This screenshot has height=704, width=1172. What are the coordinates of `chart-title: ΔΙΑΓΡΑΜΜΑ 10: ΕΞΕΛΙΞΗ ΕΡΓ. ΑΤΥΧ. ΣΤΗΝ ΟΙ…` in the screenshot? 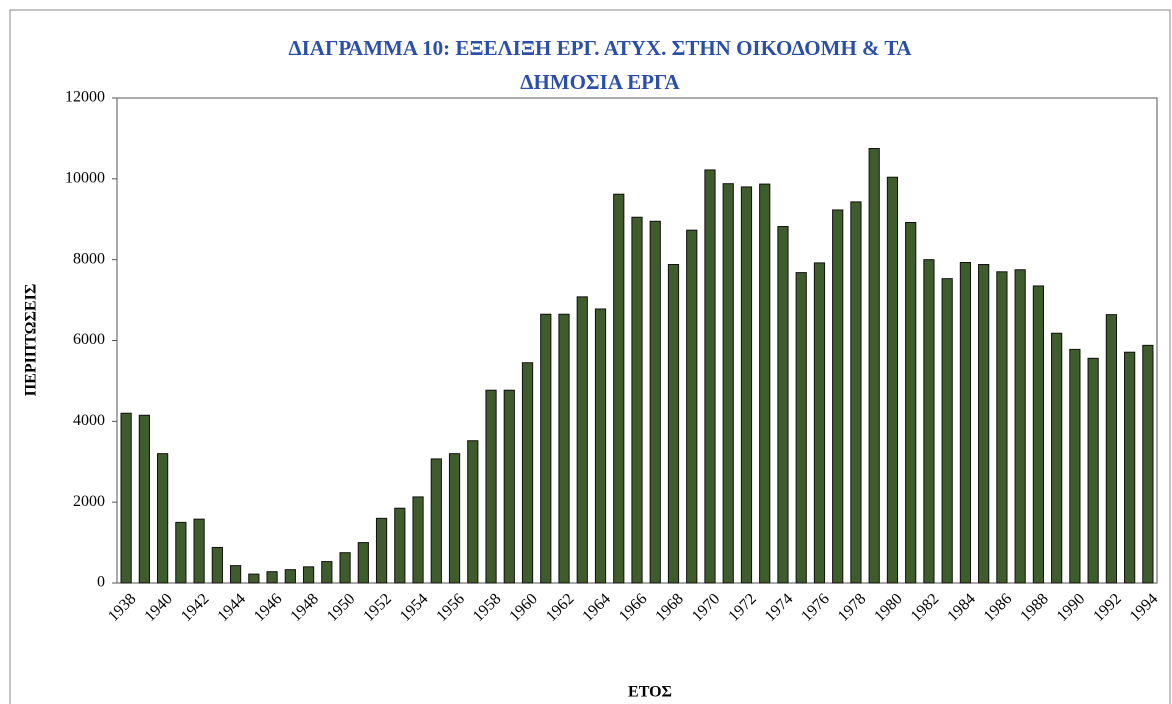 It's located at (600, 48).